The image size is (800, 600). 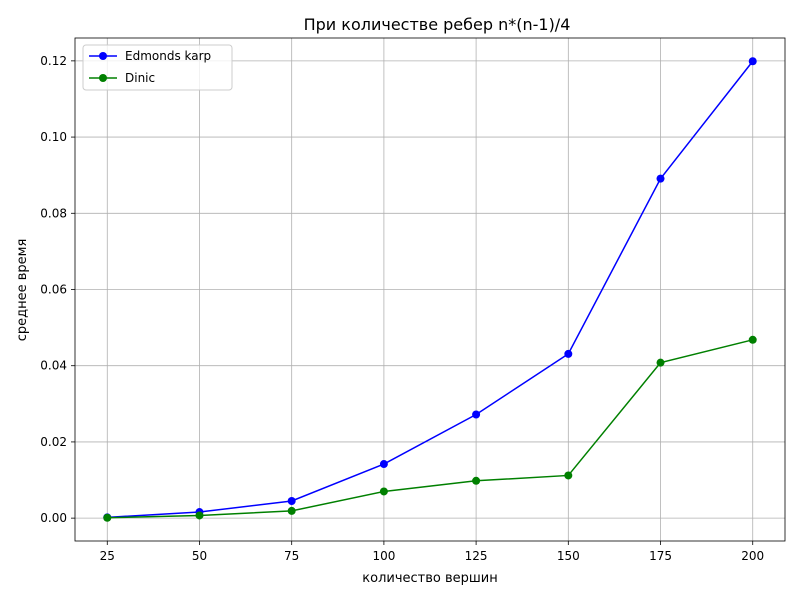 I want to click on y-axis: 0.00 0.02 0.04 0.06 0.08 0.10 0.12, so click(x=57, y=289).